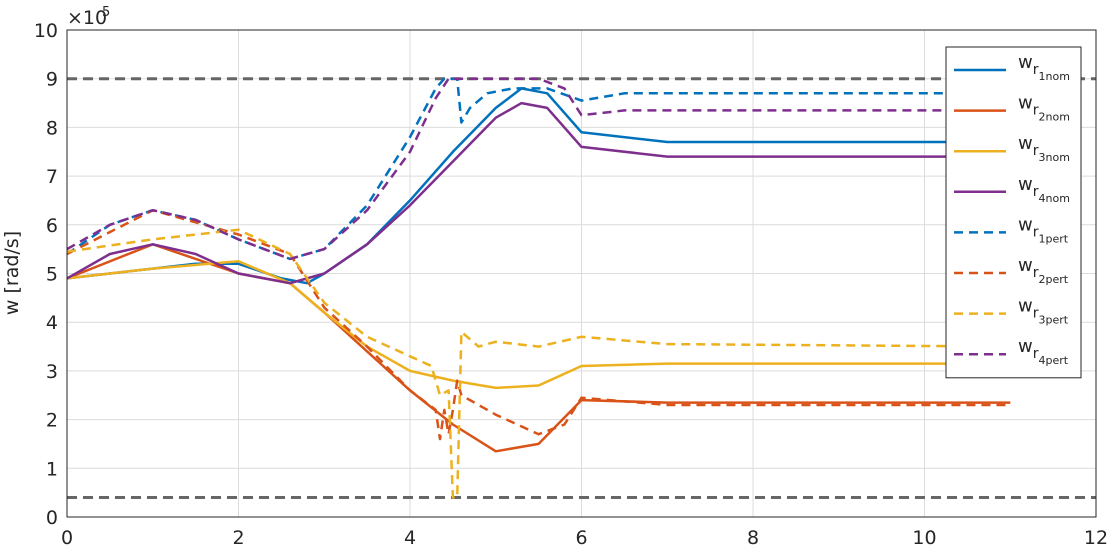  Describe the element at coordinates (12, 273) in the screenshot. I see `y-axis-label: w [rad/s]` at that location.